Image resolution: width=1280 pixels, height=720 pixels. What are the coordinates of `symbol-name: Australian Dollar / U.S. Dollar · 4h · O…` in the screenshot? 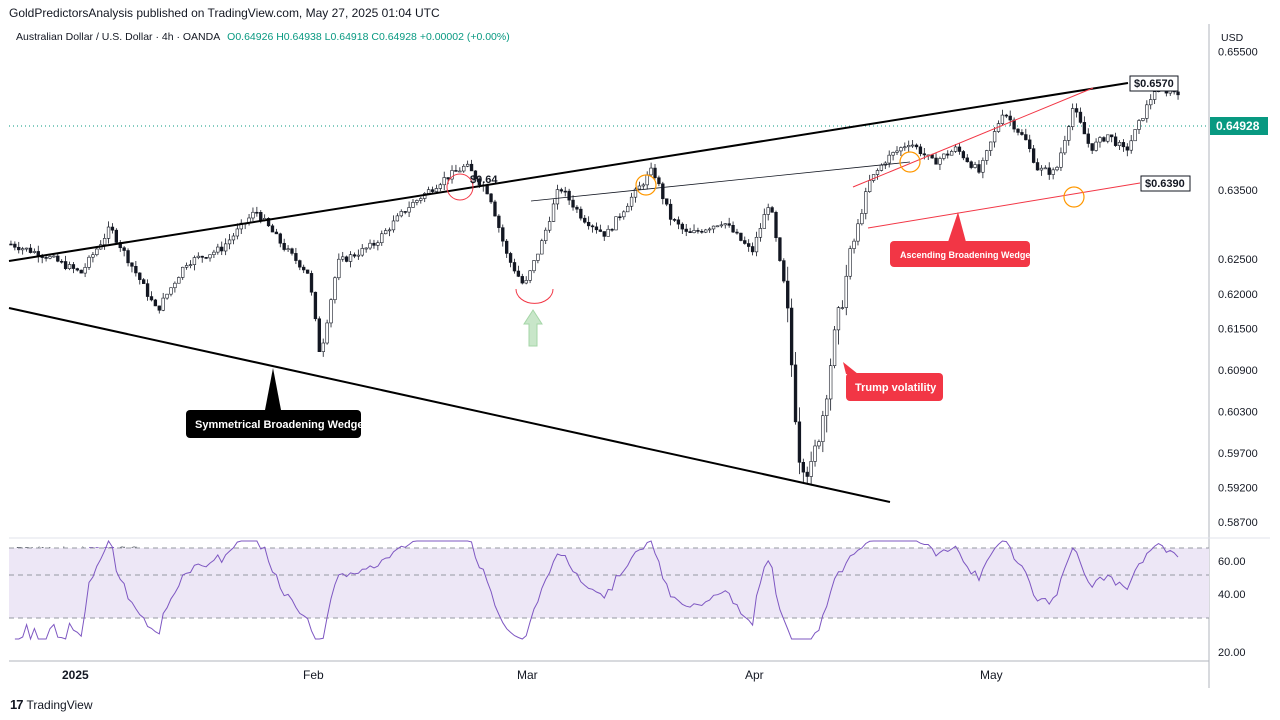 It's located at (118, 37).